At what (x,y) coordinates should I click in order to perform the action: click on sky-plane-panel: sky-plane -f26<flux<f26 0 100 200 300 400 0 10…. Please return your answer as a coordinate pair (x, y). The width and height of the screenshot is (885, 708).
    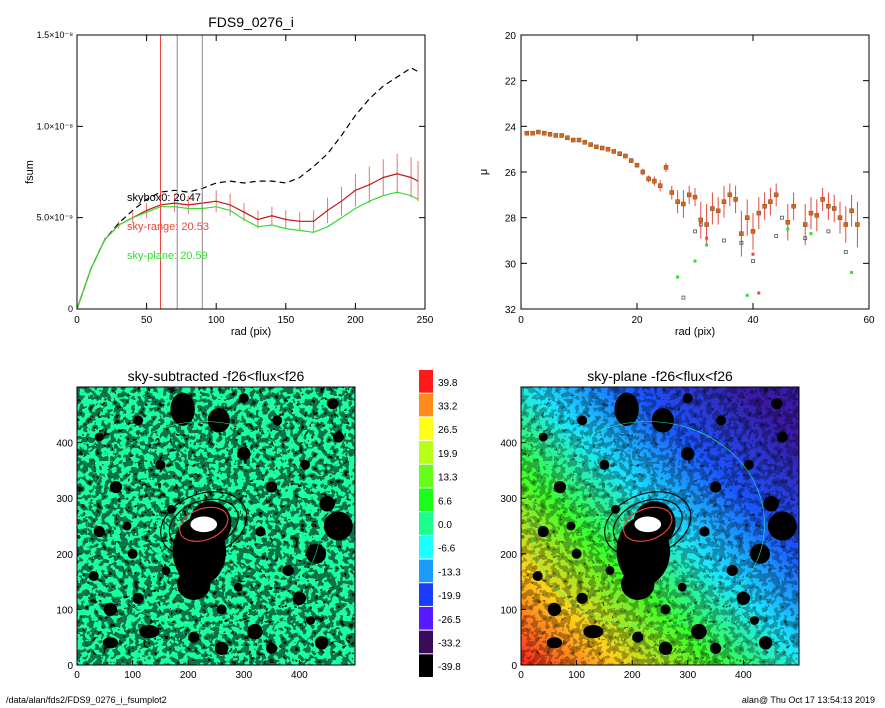
    Looking at the image, I should click on (650, 524).